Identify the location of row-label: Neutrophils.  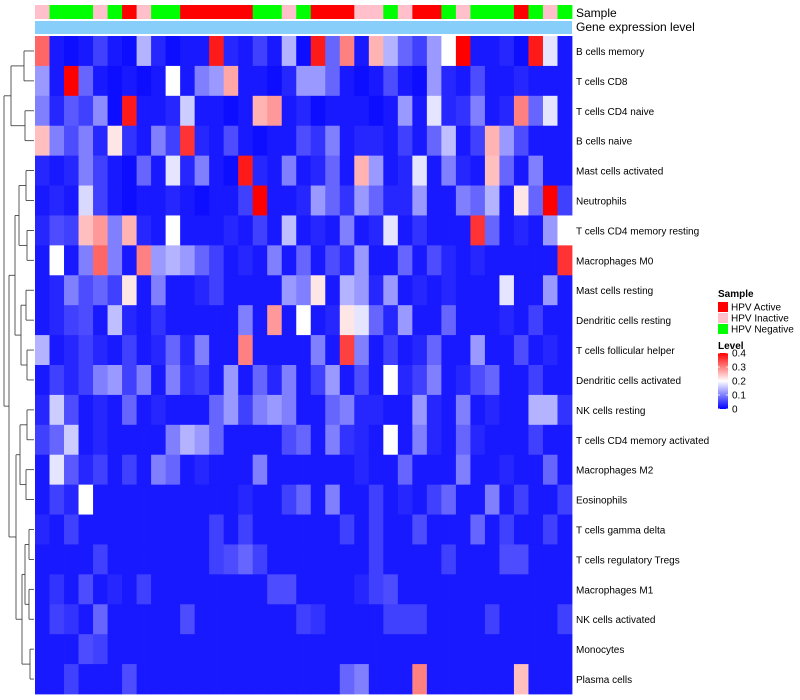
(601, 202).